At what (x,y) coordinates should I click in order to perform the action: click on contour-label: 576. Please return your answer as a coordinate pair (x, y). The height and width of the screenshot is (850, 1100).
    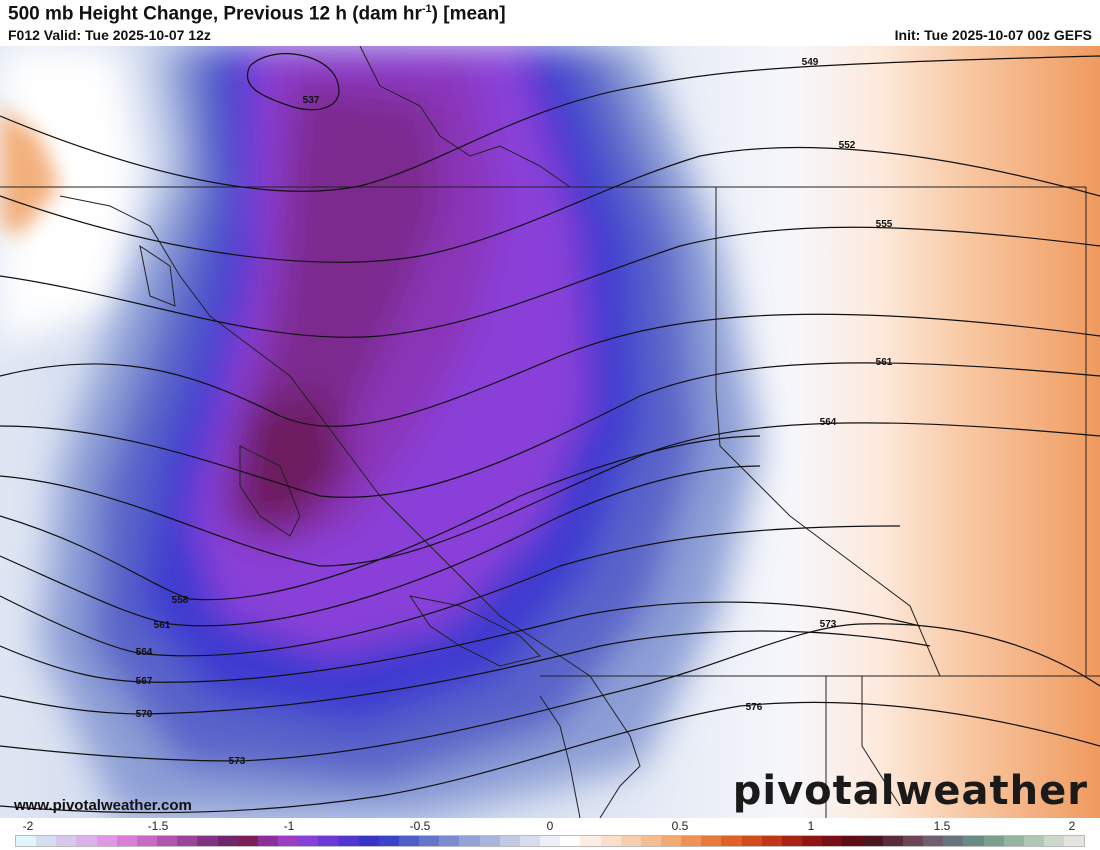
    Looking at the image, I should click on (754, 707).